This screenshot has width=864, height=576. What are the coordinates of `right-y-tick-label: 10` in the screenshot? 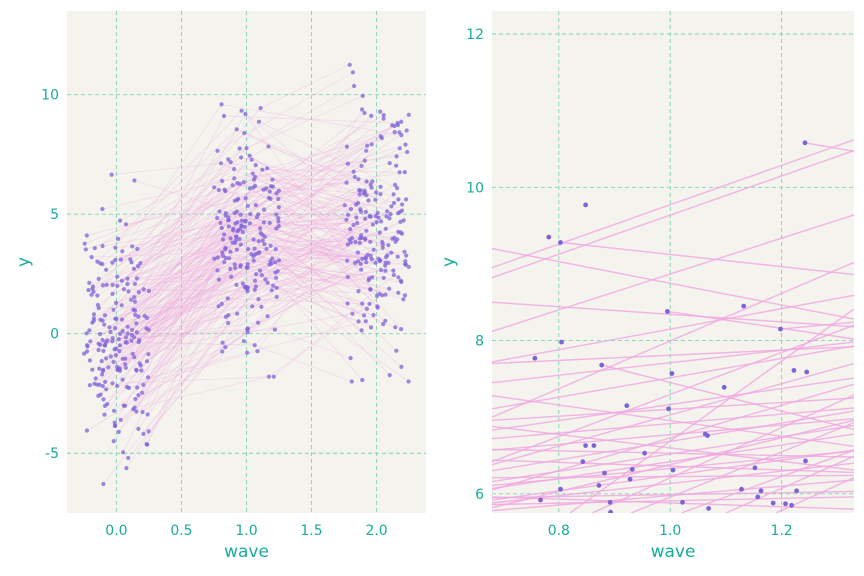 It's located at (475, 188).